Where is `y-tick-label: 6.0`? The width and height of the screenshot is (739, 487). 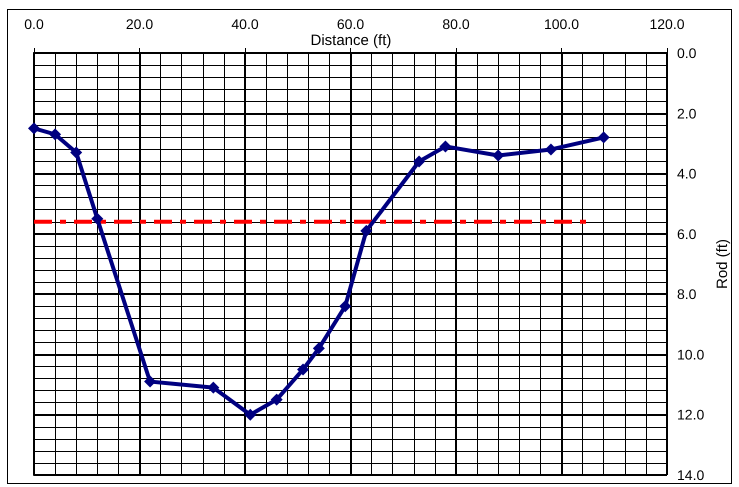 y-tick-label: 6.0 is located at coordinates (687, 234).